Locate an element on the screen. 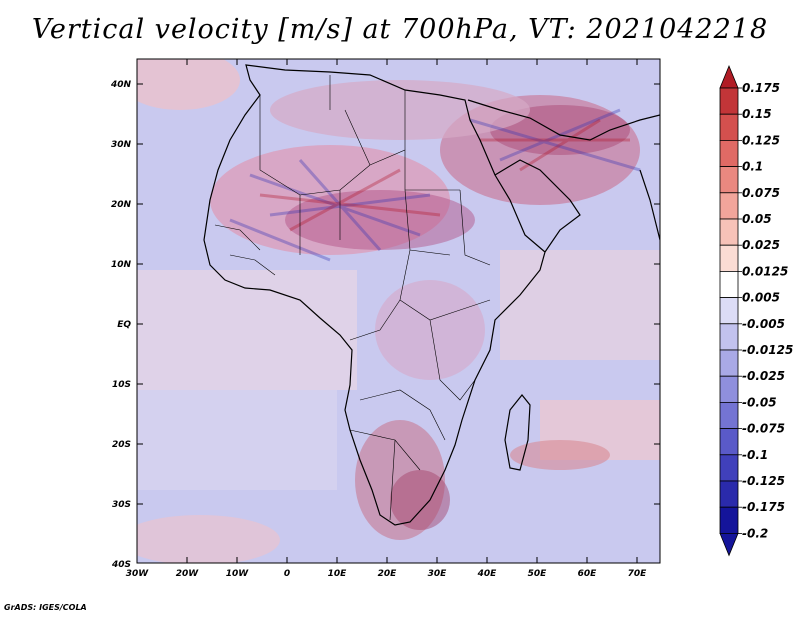 This screenshot has width=800, height=618. lat-label: 10S is located at coordinates (121, 385).